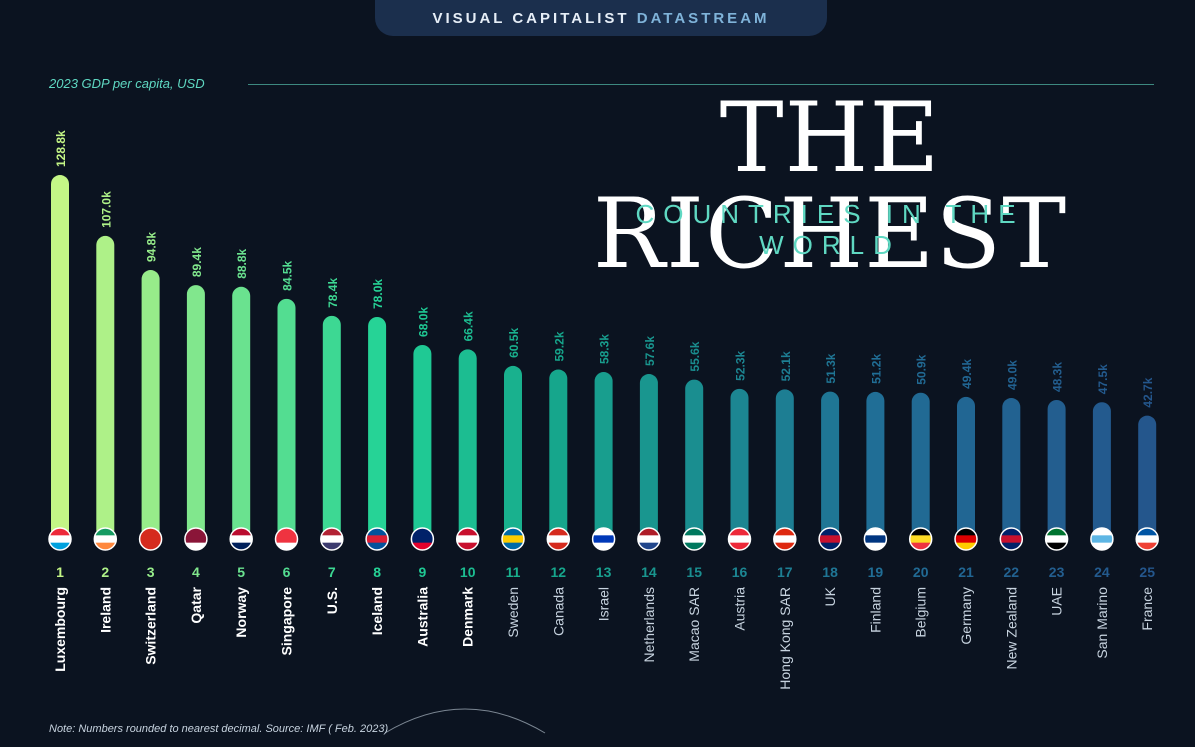 The image size is (1195, 747). Describe the element at coordinates (740, 609) in the screenshot. I see `country-label-16: Austria` at that location.